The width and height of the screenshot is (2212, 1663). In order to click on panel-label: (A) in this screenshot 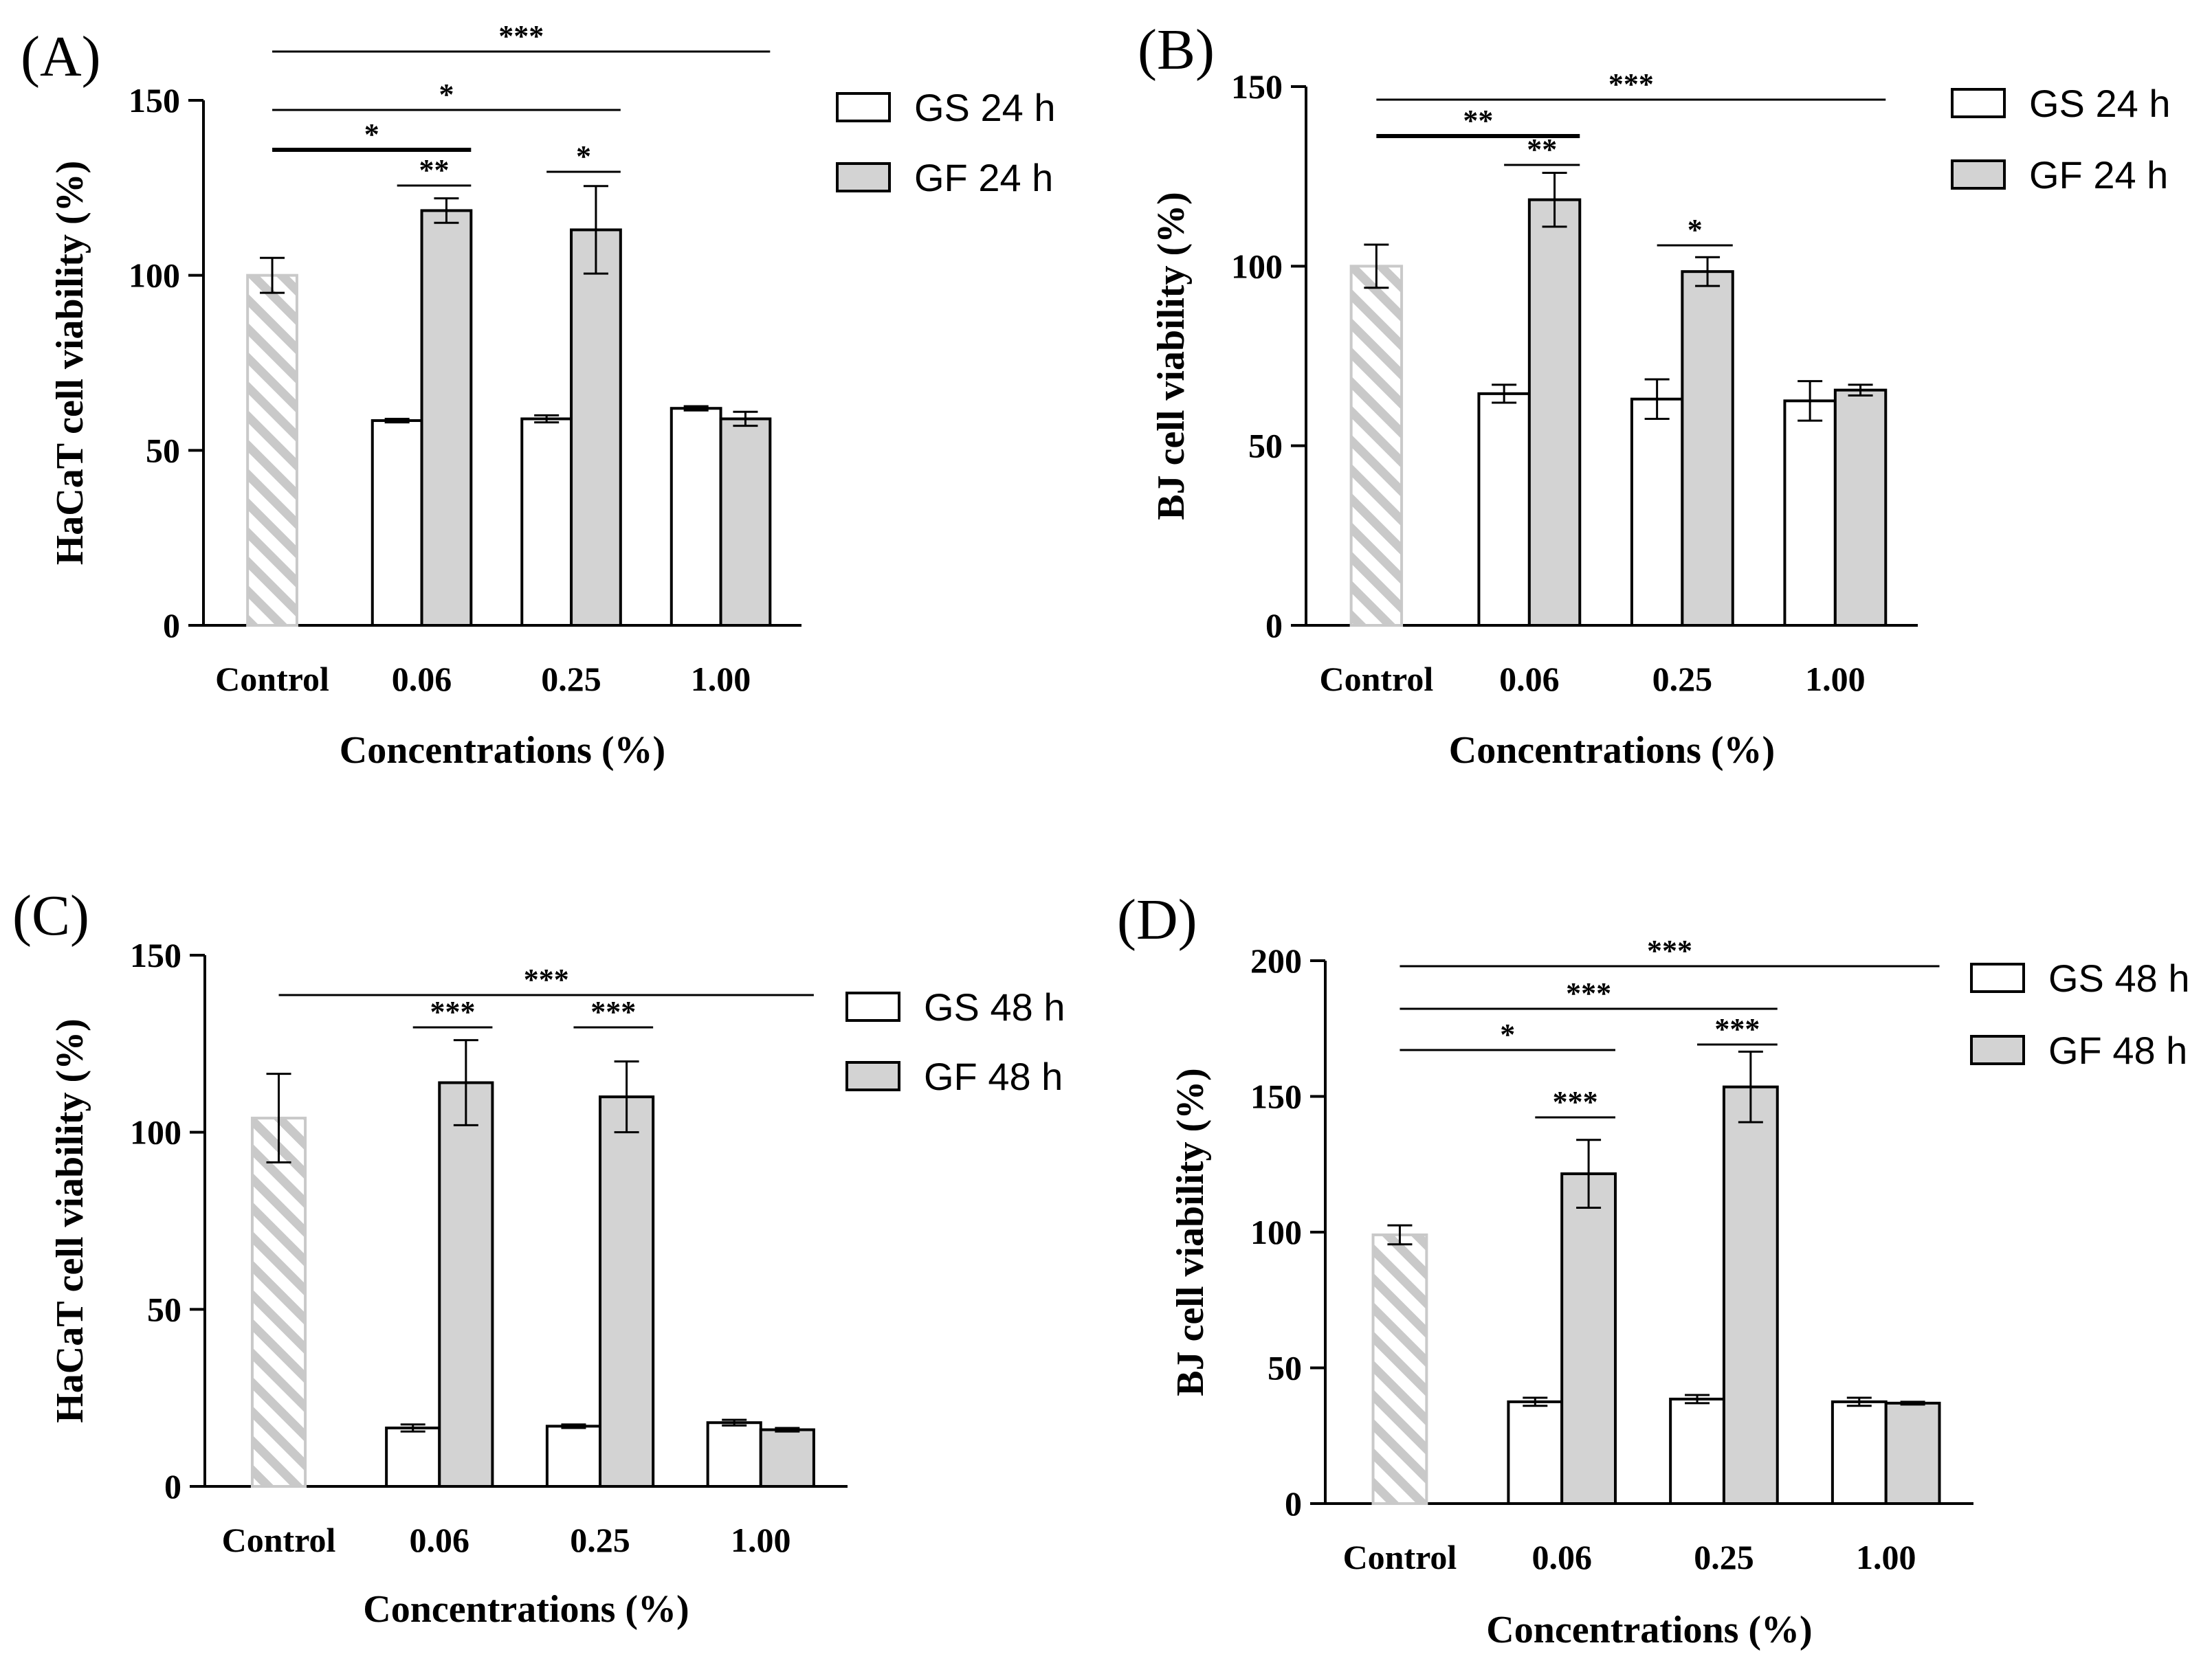, I will do `click(61, 57)`.